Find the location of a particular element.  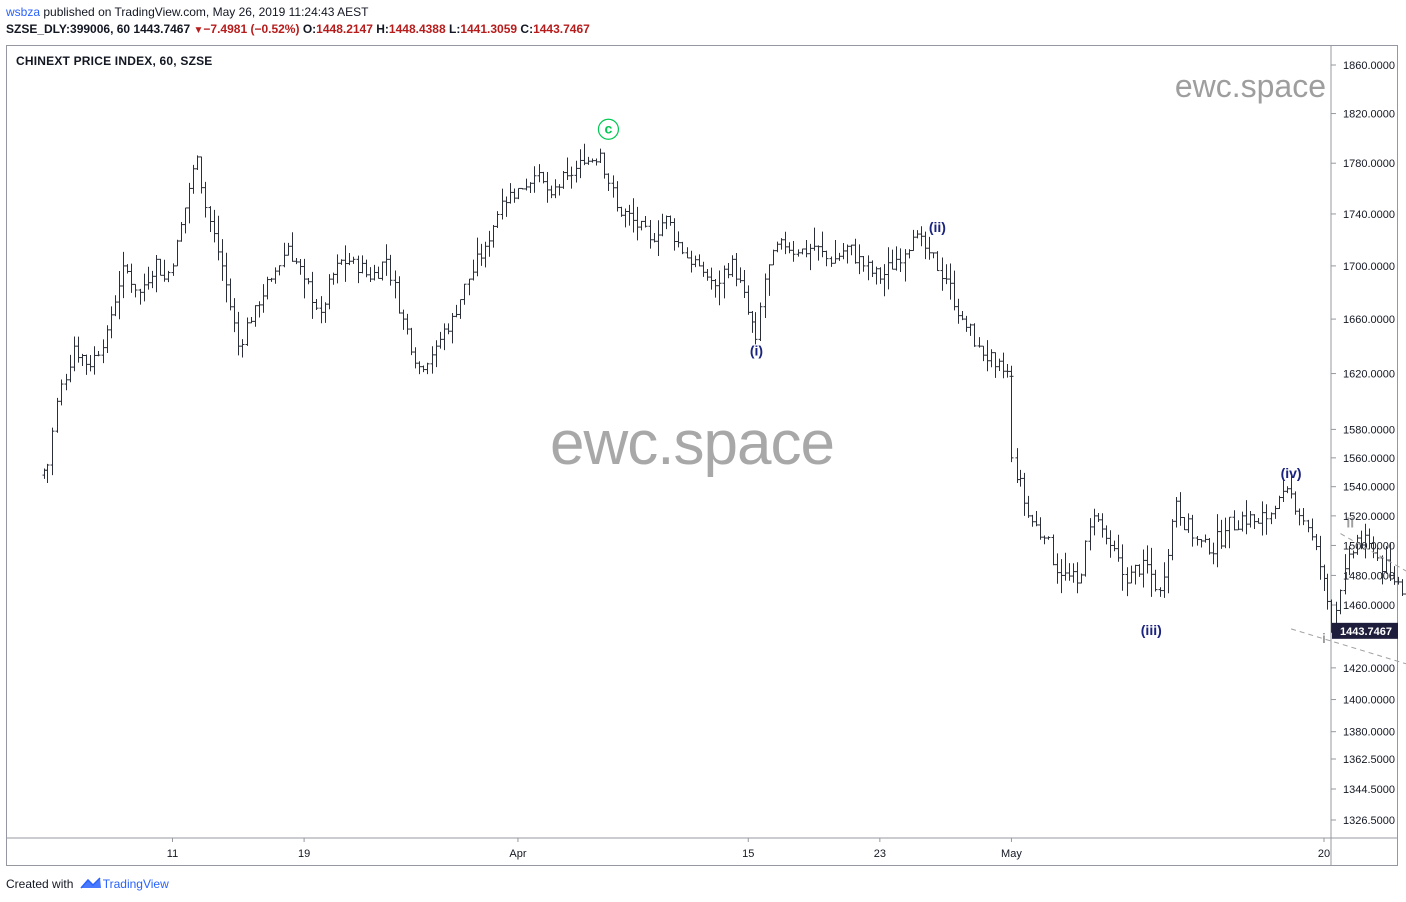

high-label: H: is located at coordinates (382, 29).